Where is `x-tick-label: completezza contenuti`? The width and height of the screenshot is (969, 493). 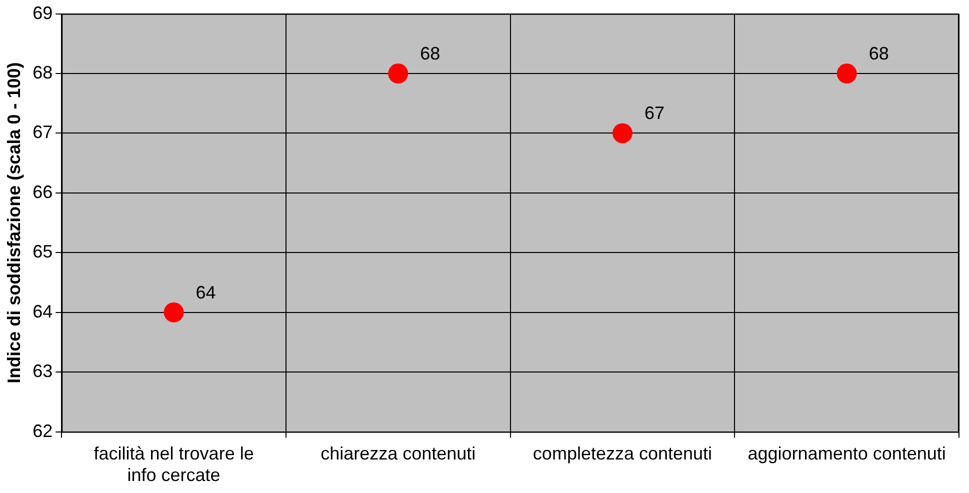
x-tick-label: completezza contenuti is located at coordinates (622, 454).